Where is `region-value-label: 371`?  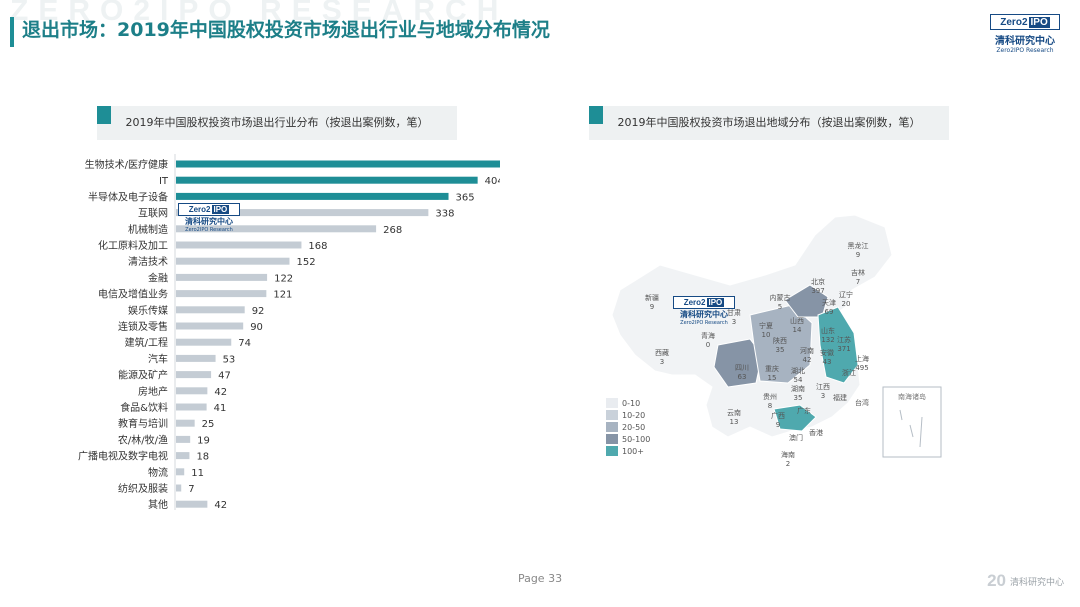 region-value-label: 371 is located at coordinates (843, 349).